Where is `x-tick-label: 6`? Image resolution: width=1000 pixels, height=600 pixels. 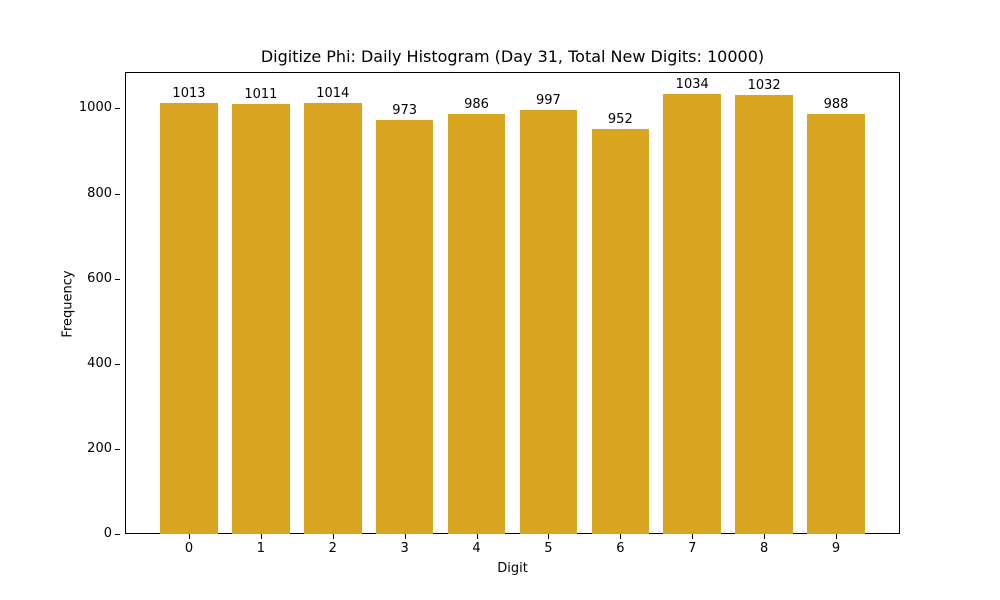 x-tick-label: 6 is located at coordinates (620, 548).